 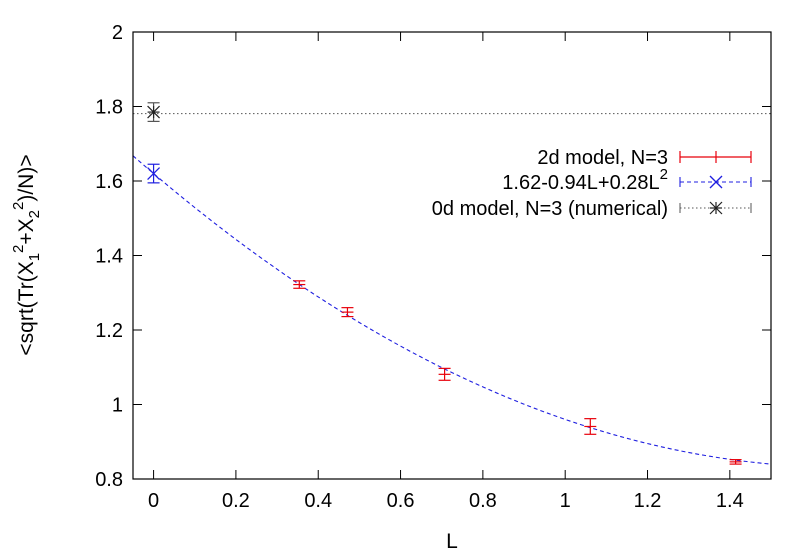 What do you see at coordinates (401, 501) in the screenshot?
I see `x-tick-label: 0.6` at bounding box center [401, 501].